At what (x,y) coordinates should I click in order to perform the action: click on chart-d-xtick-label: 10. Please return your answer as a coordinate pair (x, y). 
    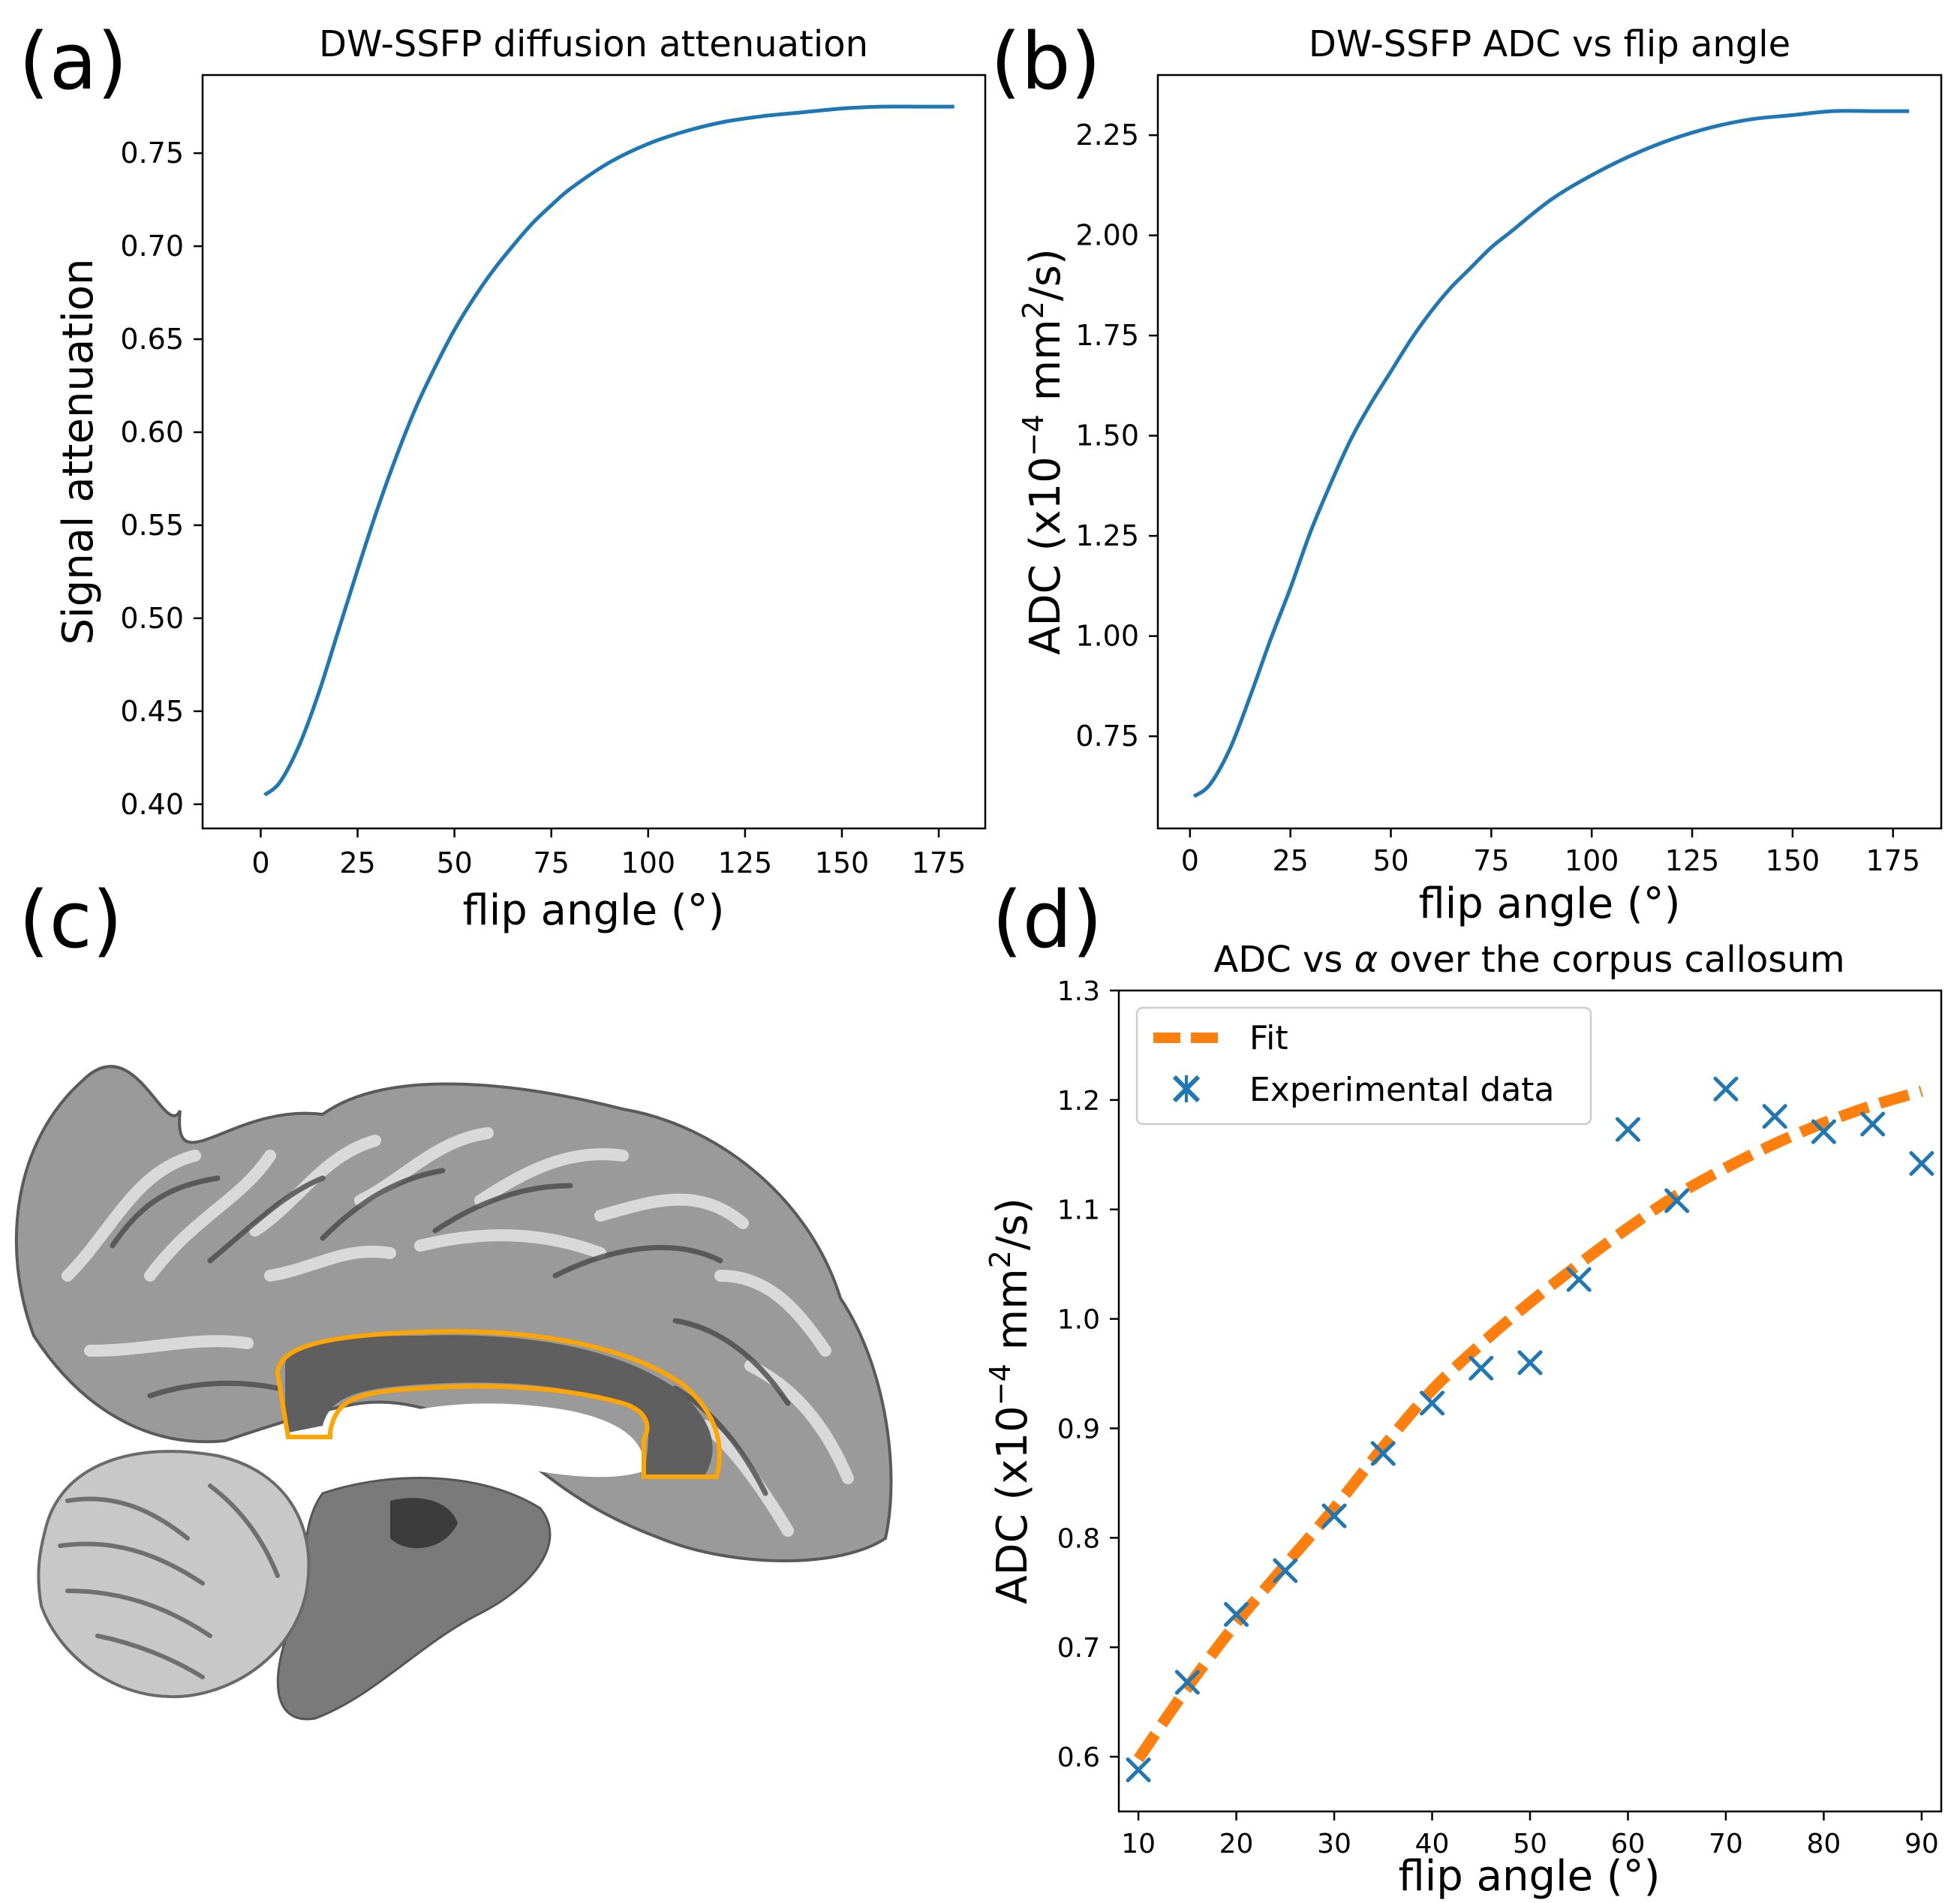
    Looking at the image, I should click on (1138, 1844).